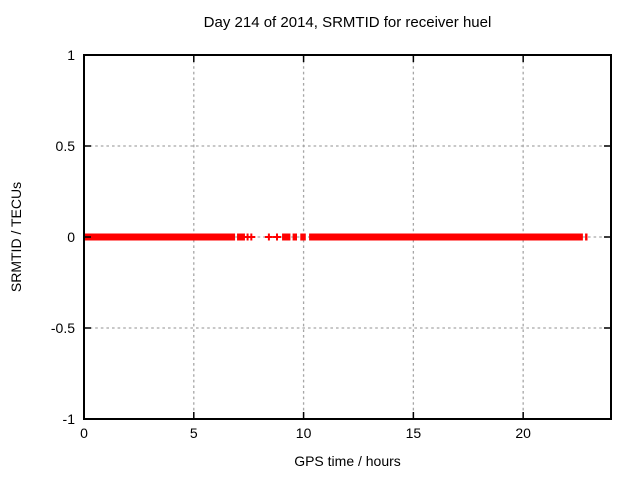 The image size is (640, 480). I want to click on y-tick-label: 0.5, so click(66, 146).